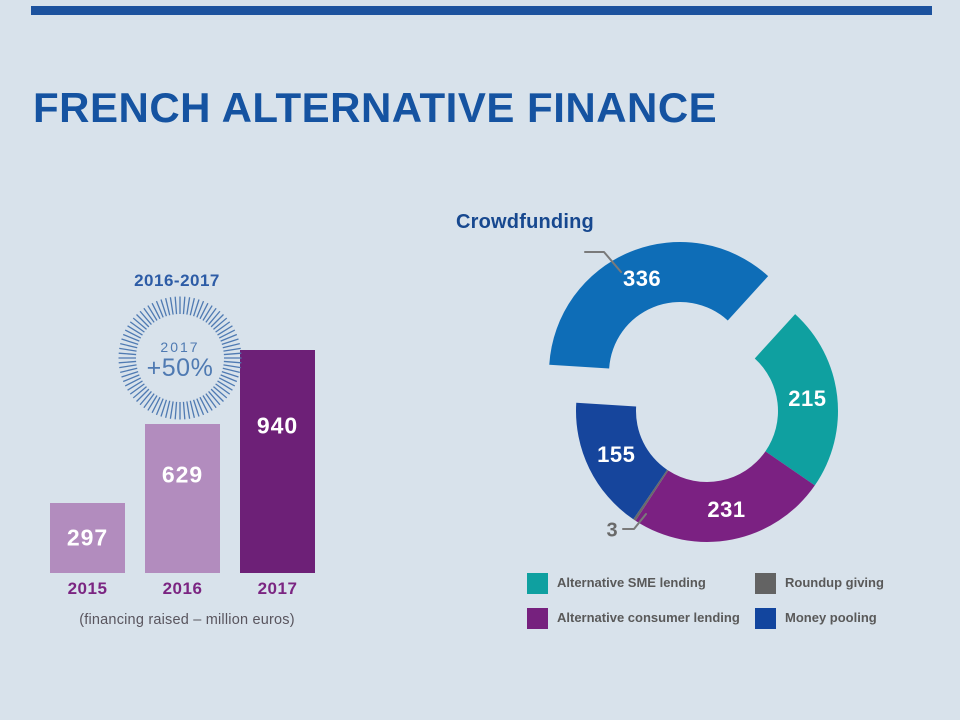 The image size is (960, 720). I want to click on donut-outside-value-label: 3, so click(612, 530).